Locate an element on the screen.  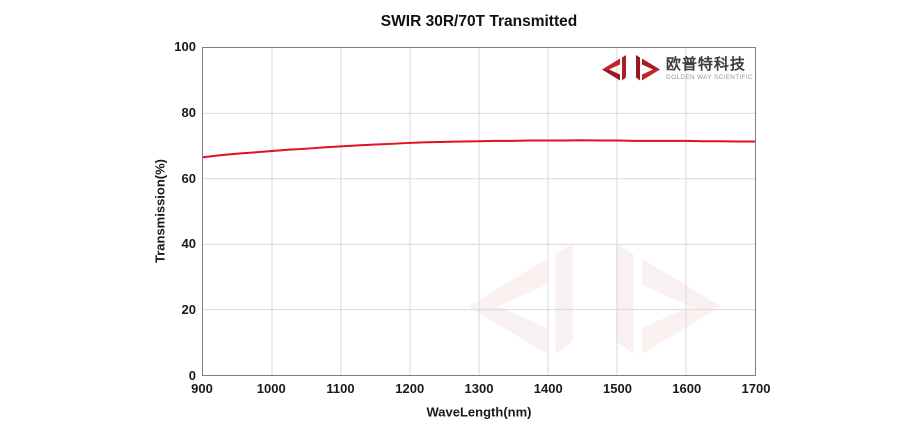
x-tick-label: 1600 is located at coordinates (687, 388).